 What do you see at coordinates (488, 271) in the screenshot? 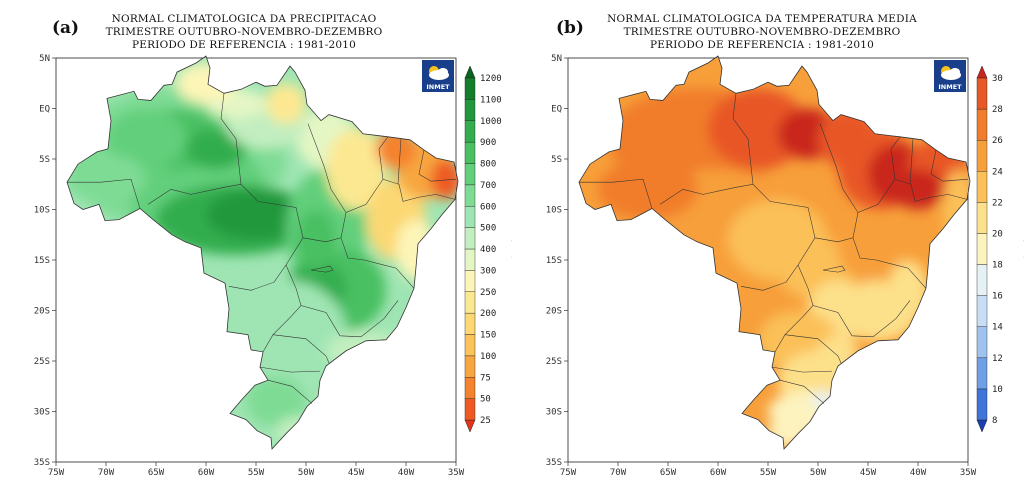
I see `colorbar-label: 300` at bounding box center [488, 271].